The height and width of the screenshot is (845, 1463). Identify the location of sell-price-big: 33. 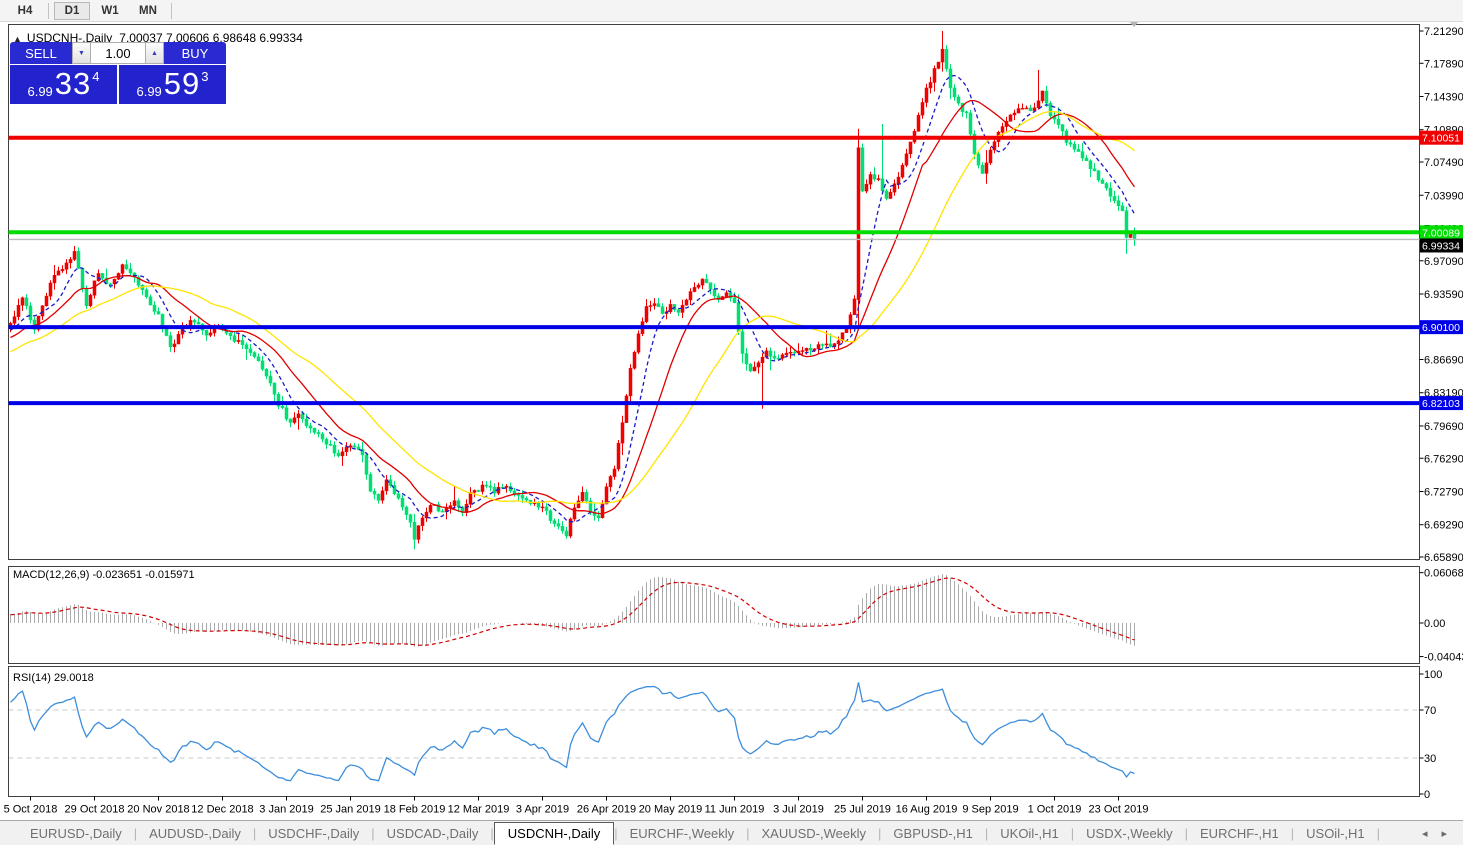
(73, 83).